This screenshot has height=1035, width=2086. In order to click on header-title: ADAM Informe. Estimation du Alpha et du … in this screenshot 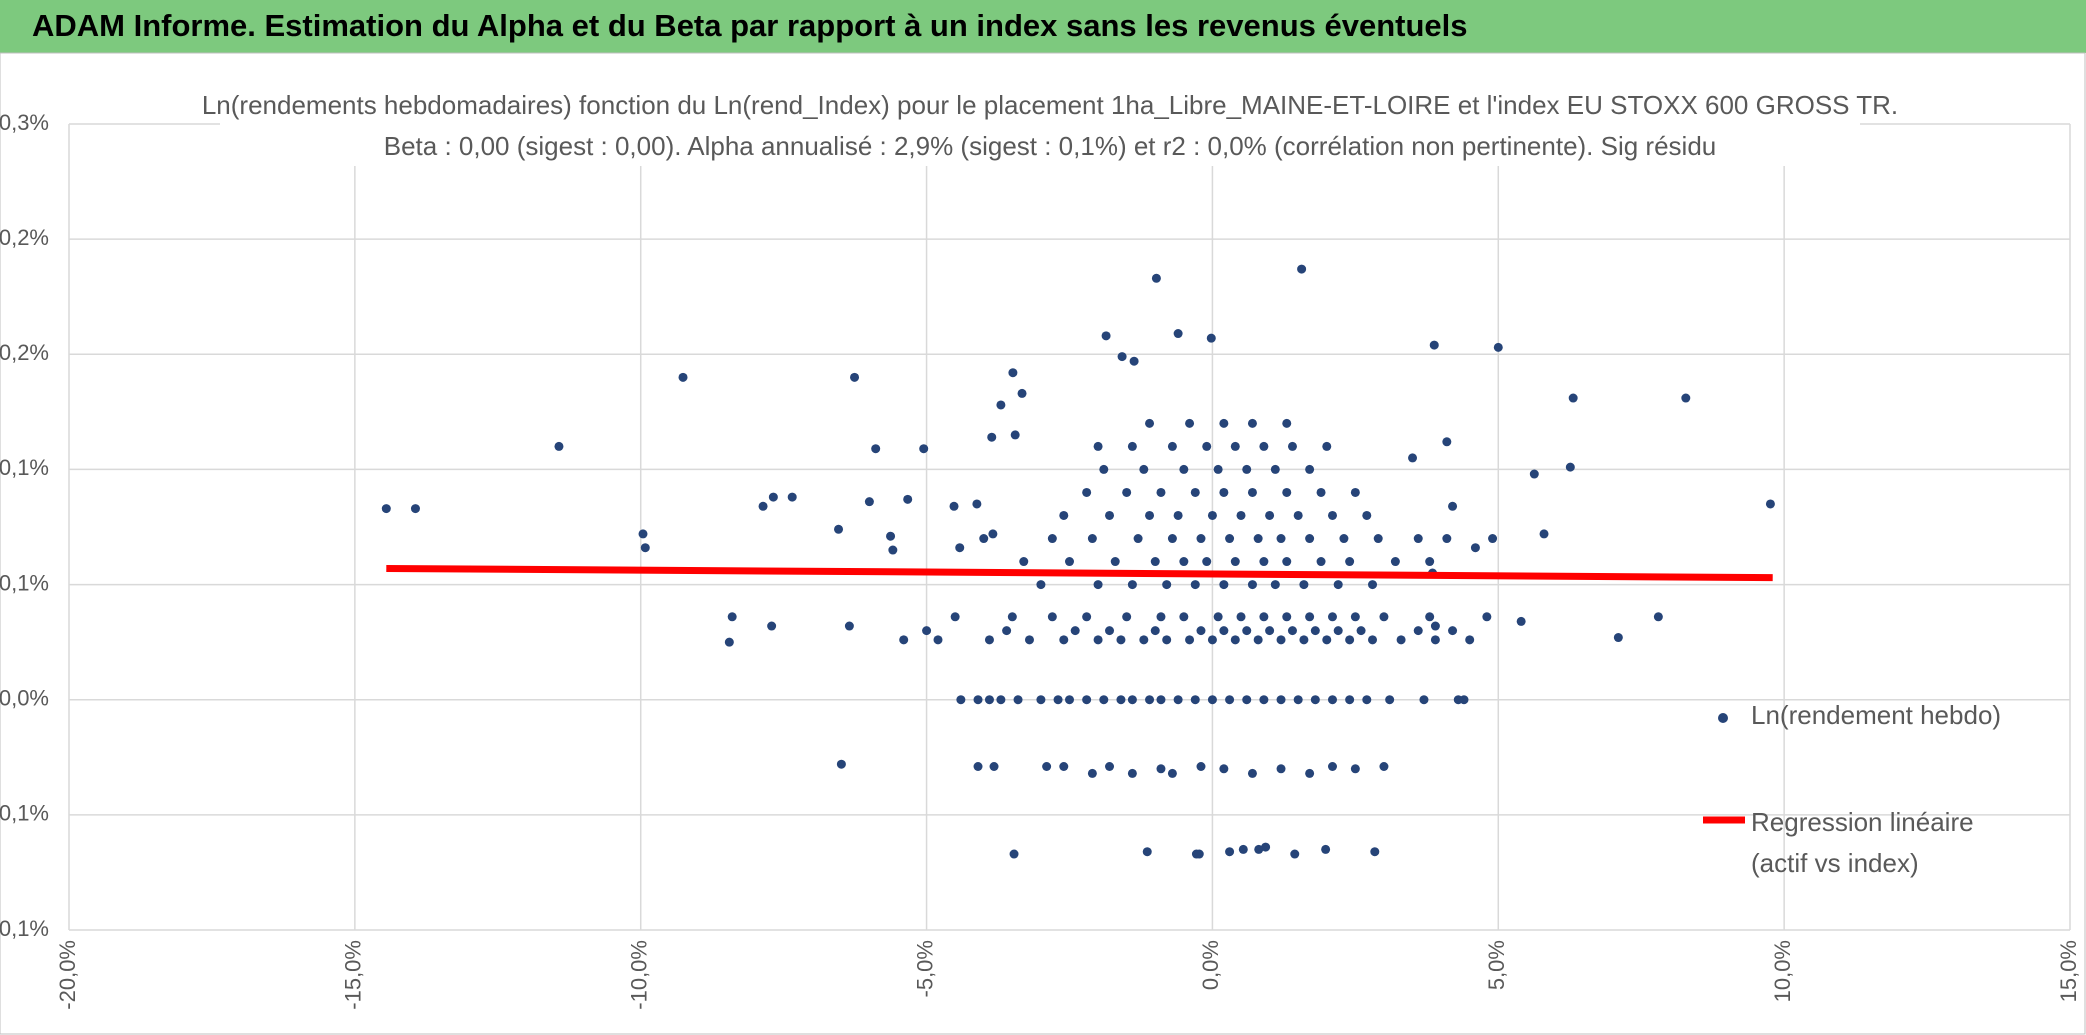, I will do `click(750, 25)`.